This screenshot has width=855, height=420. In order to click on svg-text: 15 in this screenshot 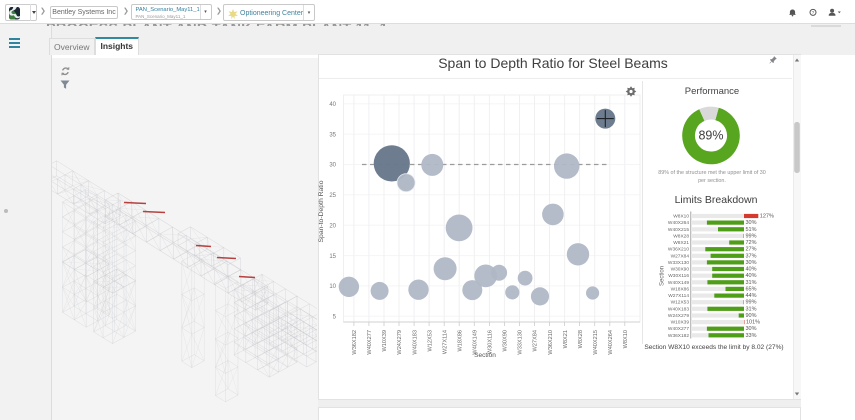, I will do `click(332, 257)`.